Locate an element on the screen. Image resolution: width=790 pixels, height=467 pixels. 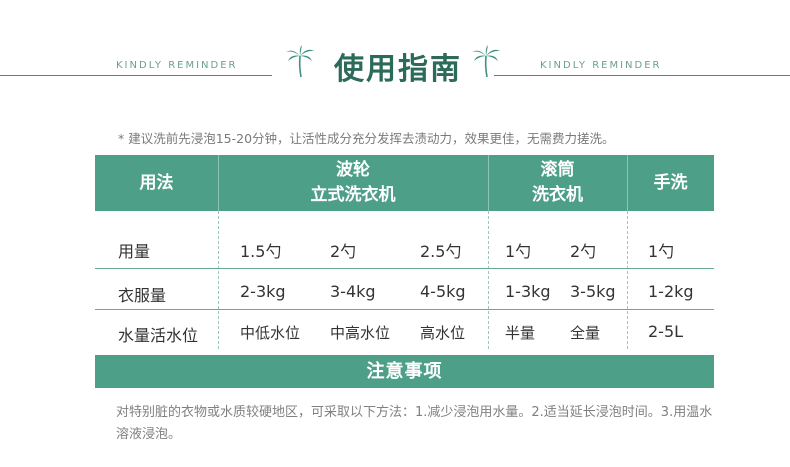
palm-tree-icon-right is located at coordinates (486, 61).